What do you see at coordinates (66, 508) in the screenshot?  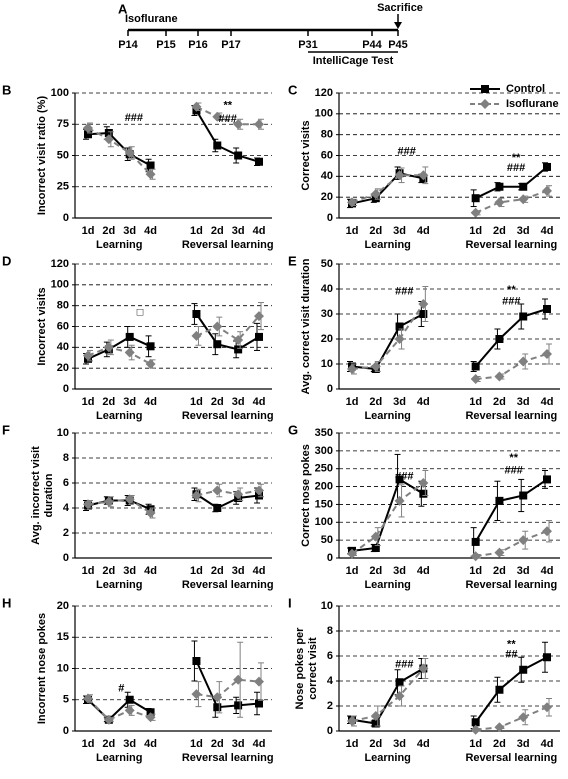 I see `y-tick-label: 4` at bounding box center [66, 508].